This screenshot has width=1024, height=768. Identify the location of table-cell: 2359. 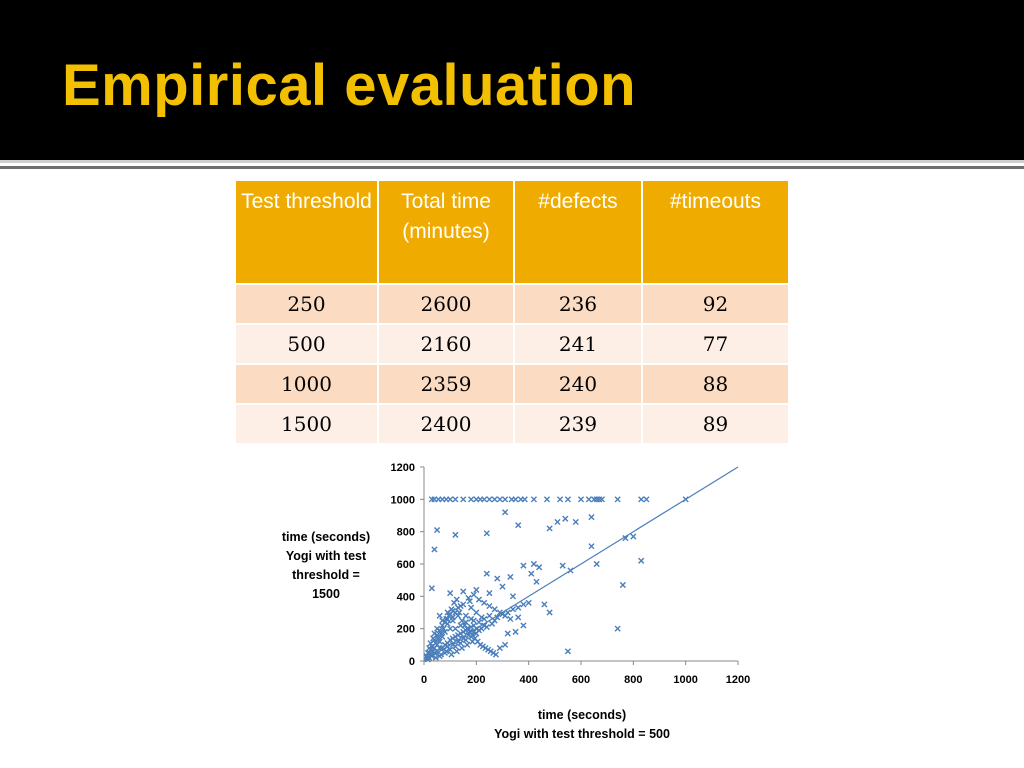
(446, 384).